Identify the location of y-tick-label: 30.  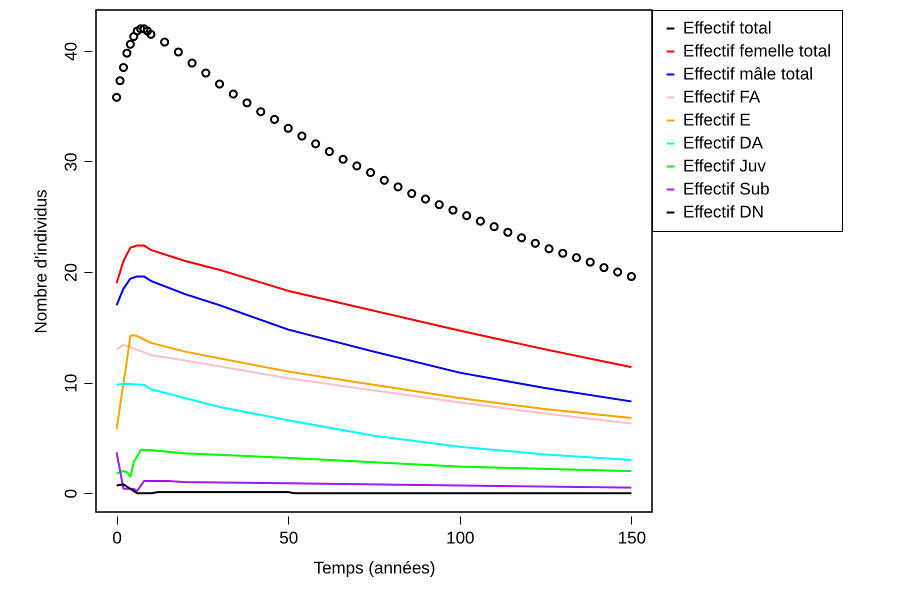
(71, 162).